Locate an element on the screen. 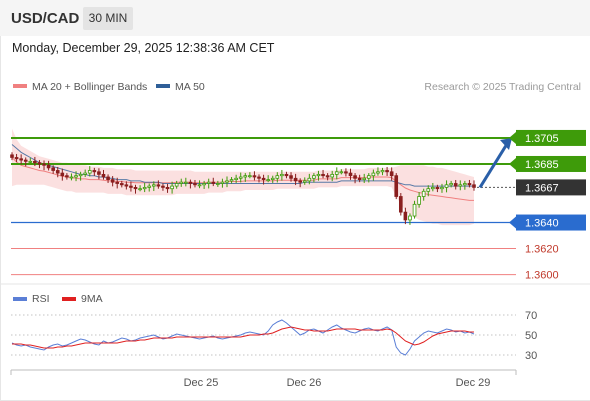 The width and height of the screenshot is (590, 401). rsi-tick-70: 70 is located at coordinates (531, 316).